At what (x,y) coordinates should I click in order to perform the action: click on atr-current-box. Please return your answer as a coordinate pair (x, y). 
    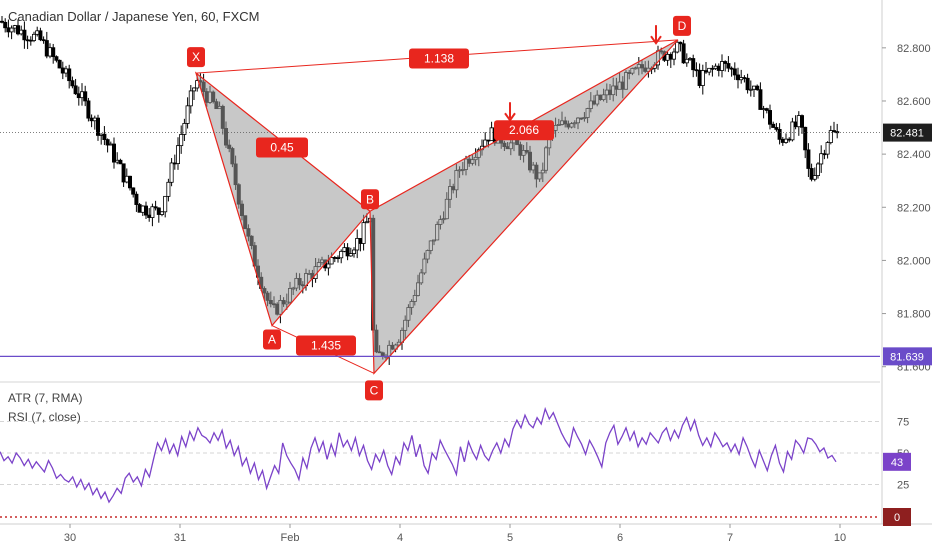
    Looking at the image, I should click on (897, 517).